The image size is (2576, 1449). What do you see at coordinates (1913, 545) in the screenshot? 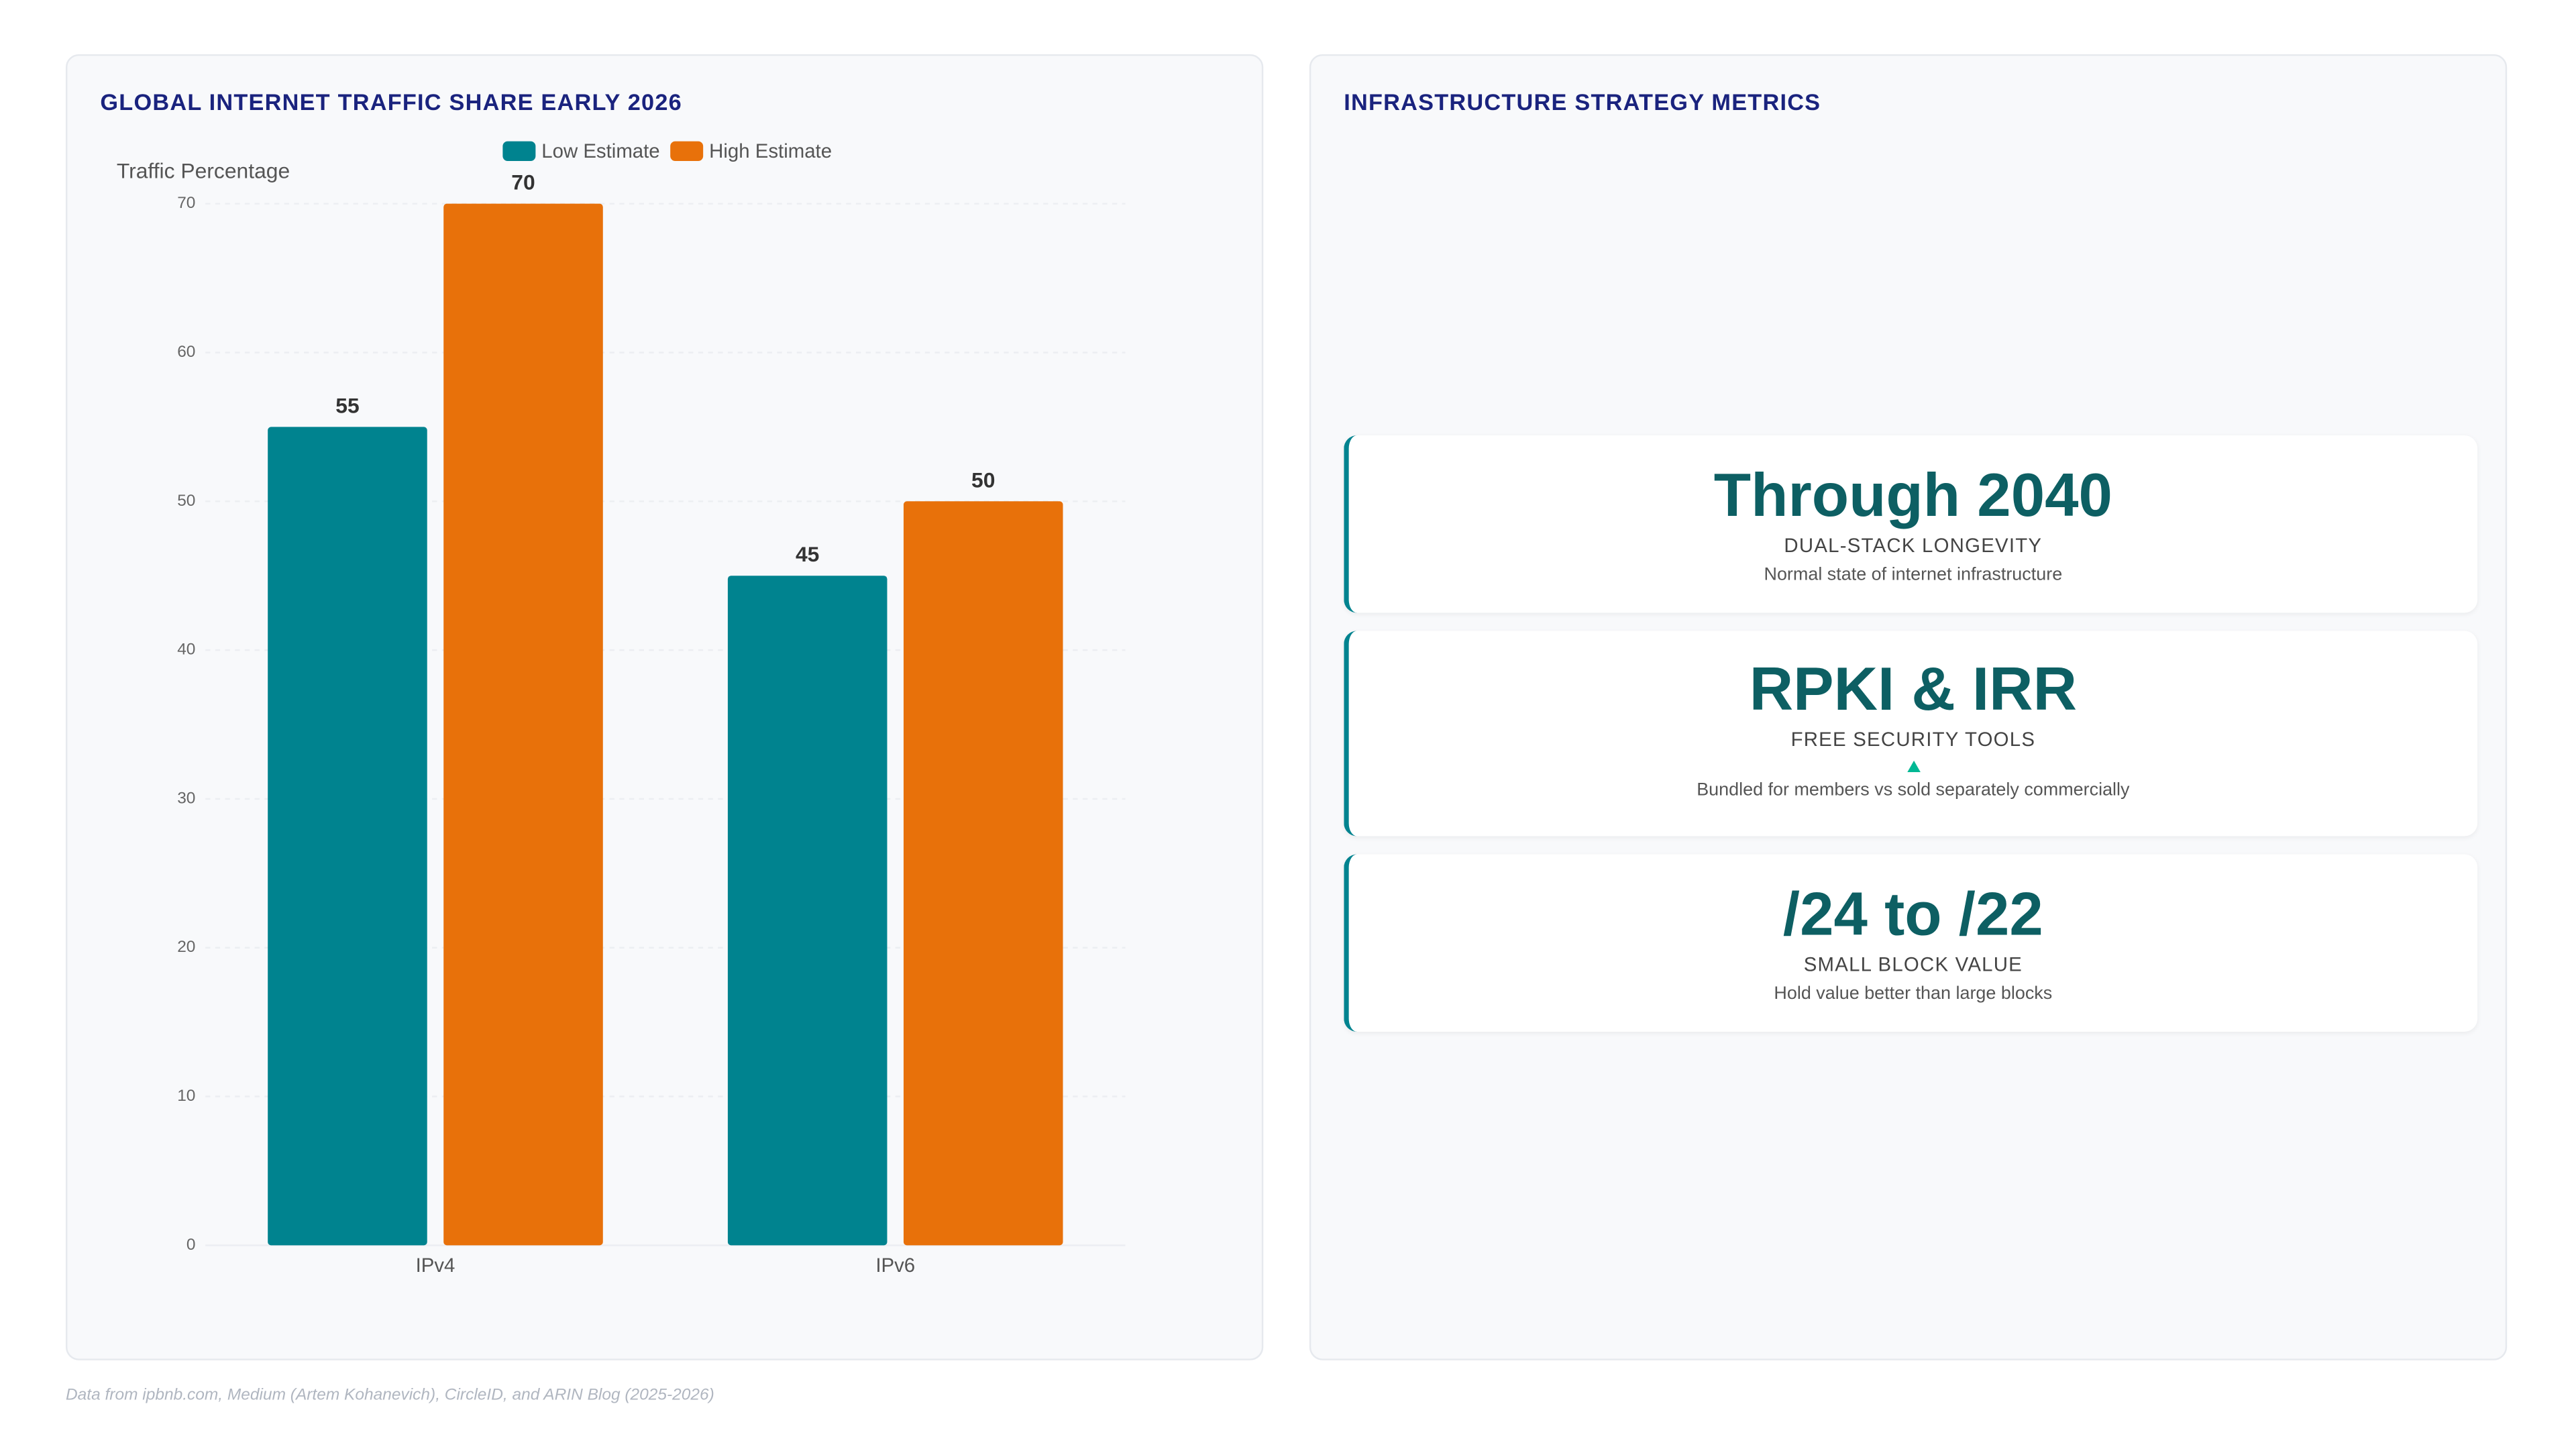
I see `metric-label: DUAL-STACK LONGEVITY` at bounding box center [1913, 545].